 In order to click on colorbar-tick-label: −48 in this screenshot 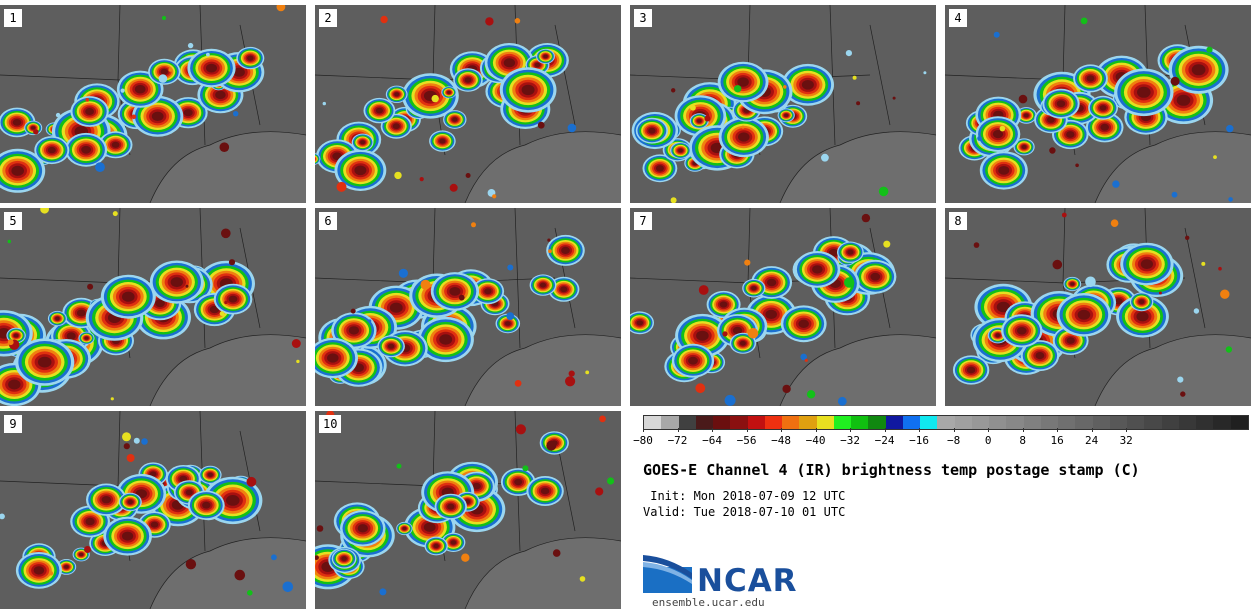, I will do `click(781, 440)`.